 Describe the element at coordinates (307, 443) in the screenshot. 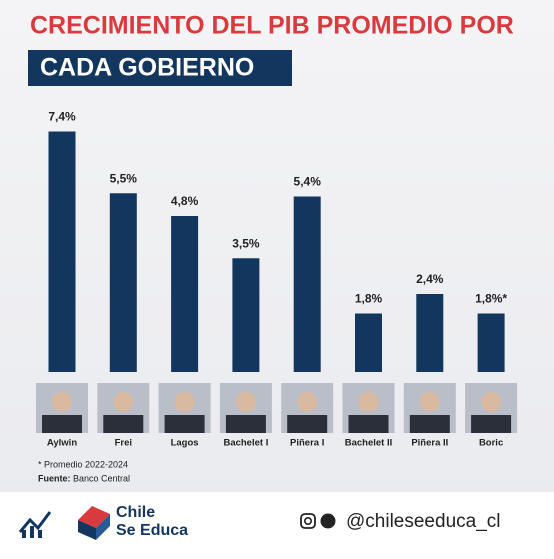

I see `category-label: Piñera I` at that location.